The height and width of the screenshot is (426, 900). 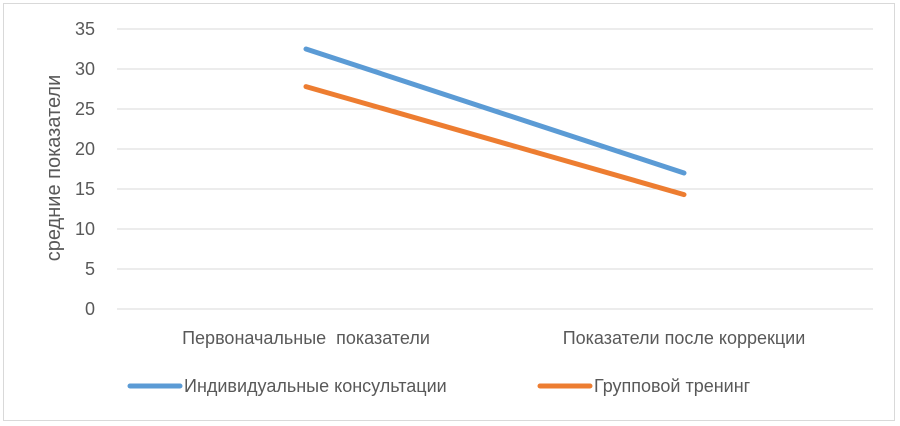 What do you see at coordinates (85, 69) in the screenshot?
I see `y-tick-label: 30` at bounding box center [85, 69].